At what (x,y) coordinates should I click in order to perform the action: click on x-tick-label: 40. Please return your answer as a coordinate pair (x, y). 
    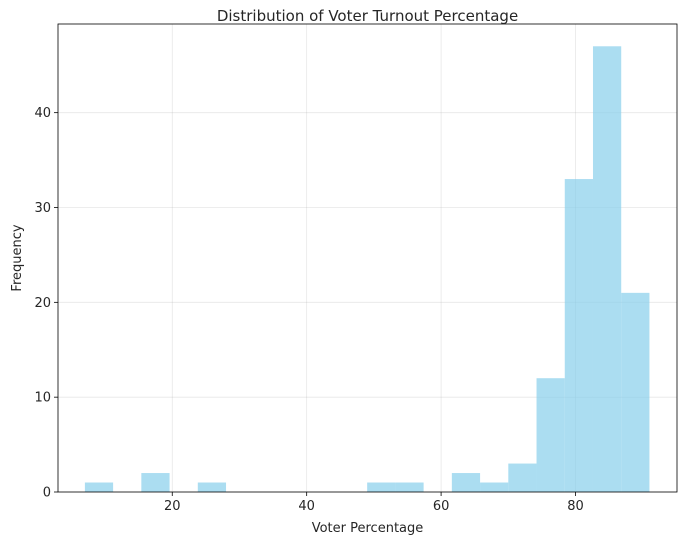
    Looking at the image, I should click on (306, 506).